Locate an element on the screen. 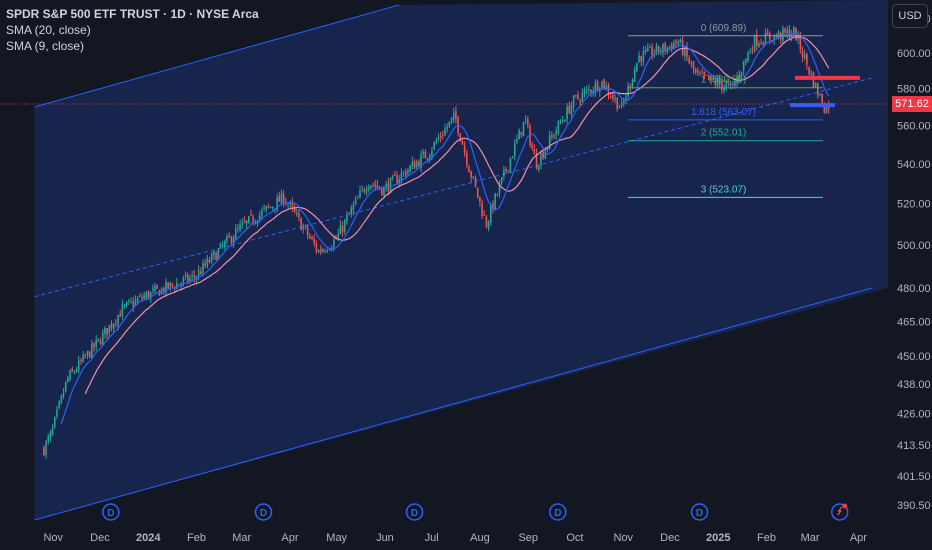 The image size is (932, 550). dividend-marker-label: D is located at coordinates (110, 513).